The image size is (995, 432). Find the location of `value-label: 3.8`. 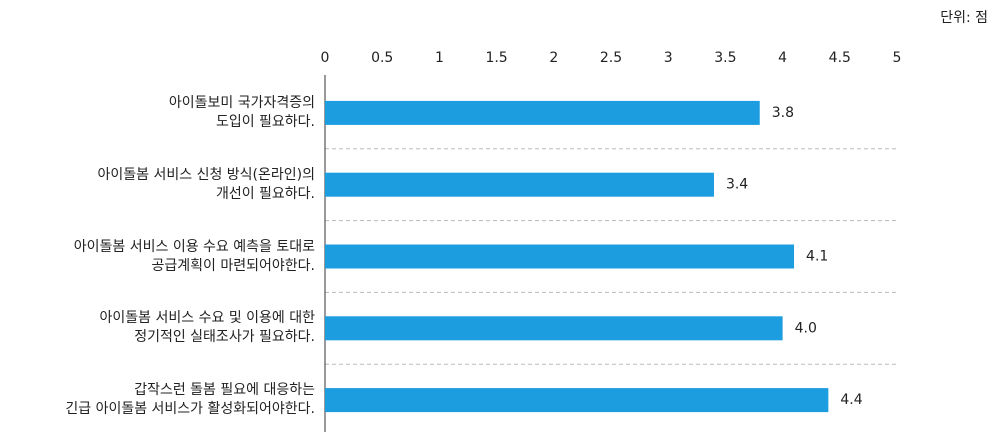

value-label: 3.8 is located at coordinates (783, 113).